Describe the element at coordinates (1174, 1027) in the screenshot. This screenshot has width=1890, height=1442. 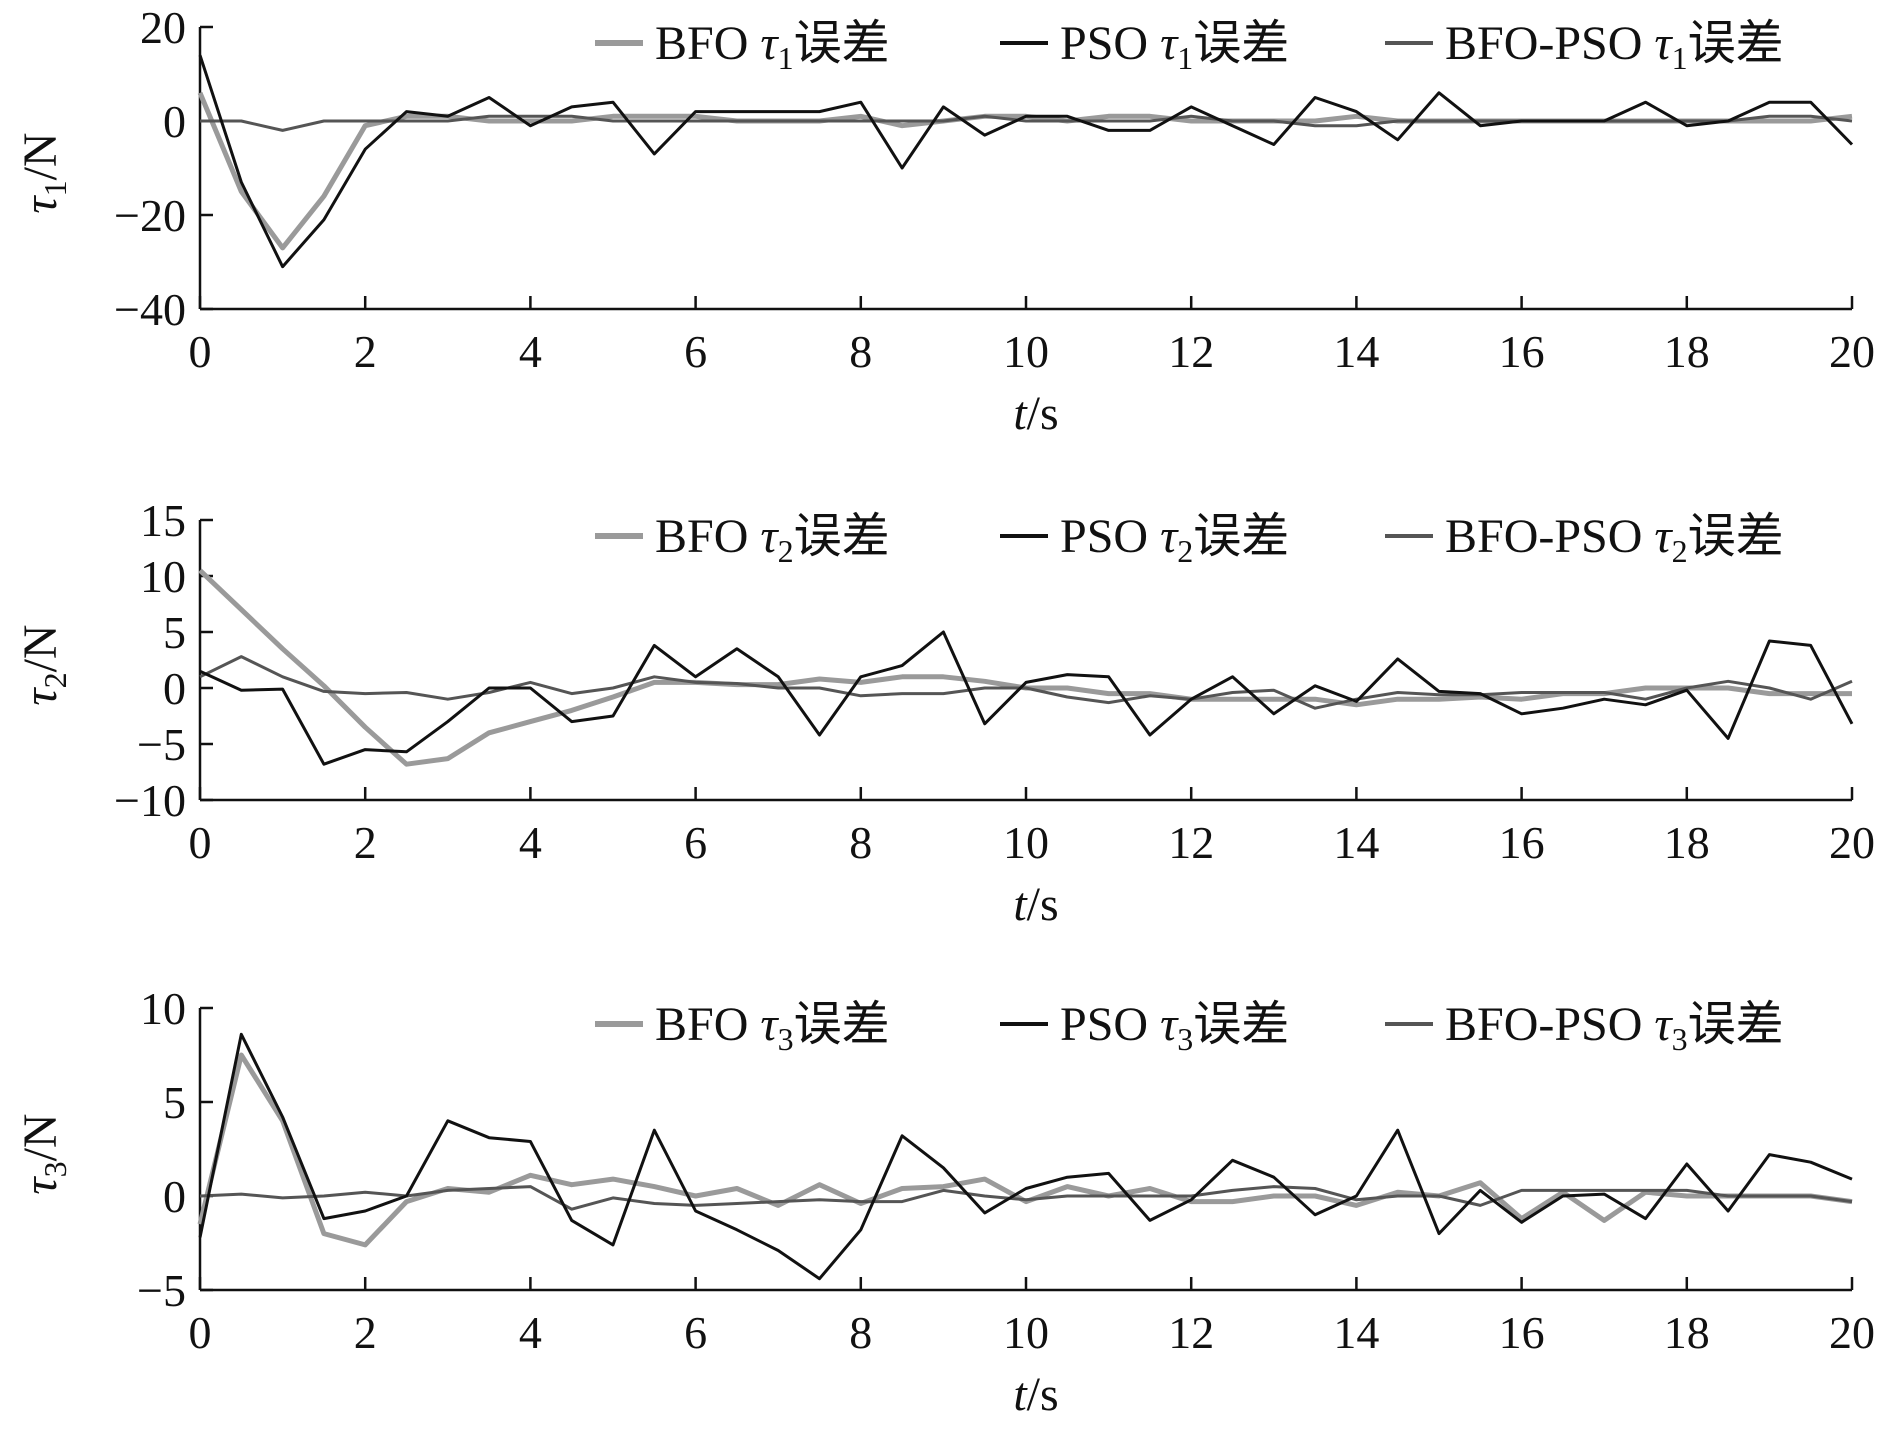
I see `legend-label-pso: PSO τ3误差` at that location.